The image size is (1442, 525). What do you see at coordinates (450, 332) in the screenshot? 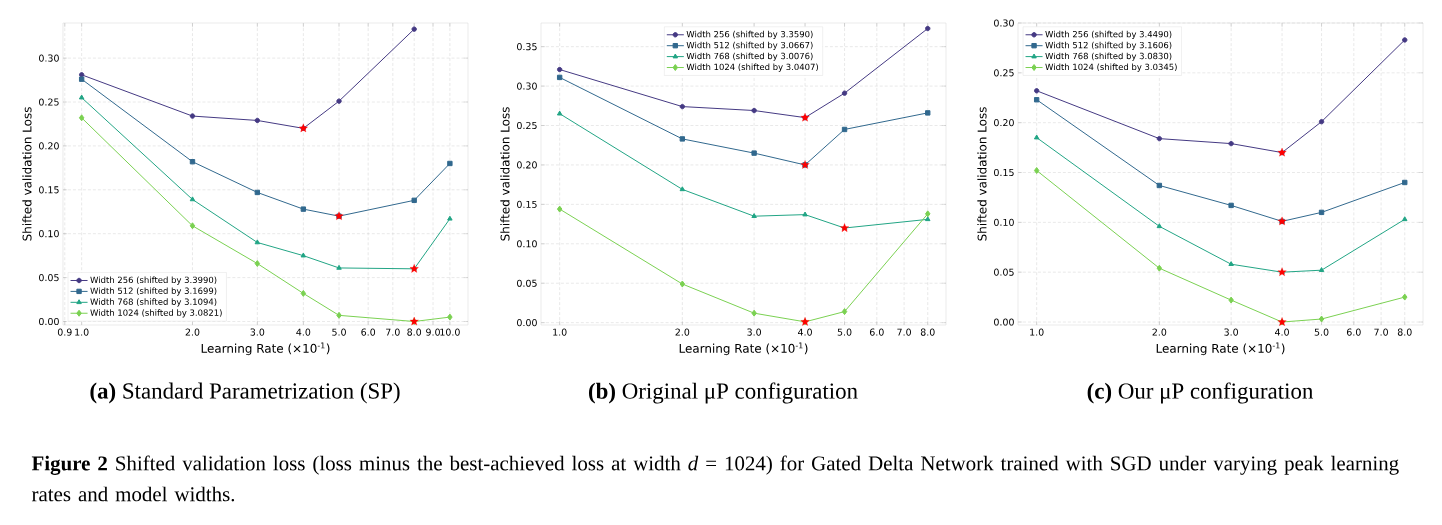
I see `x-tick-label: 10.0` at bounding box center [450, 332].